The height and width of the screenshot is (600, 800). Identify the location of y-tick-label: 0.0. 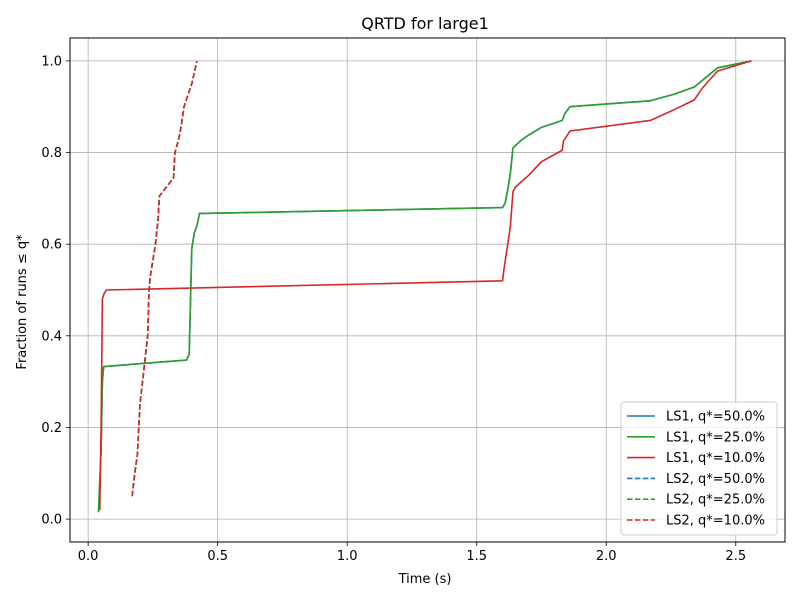
(51, 520).